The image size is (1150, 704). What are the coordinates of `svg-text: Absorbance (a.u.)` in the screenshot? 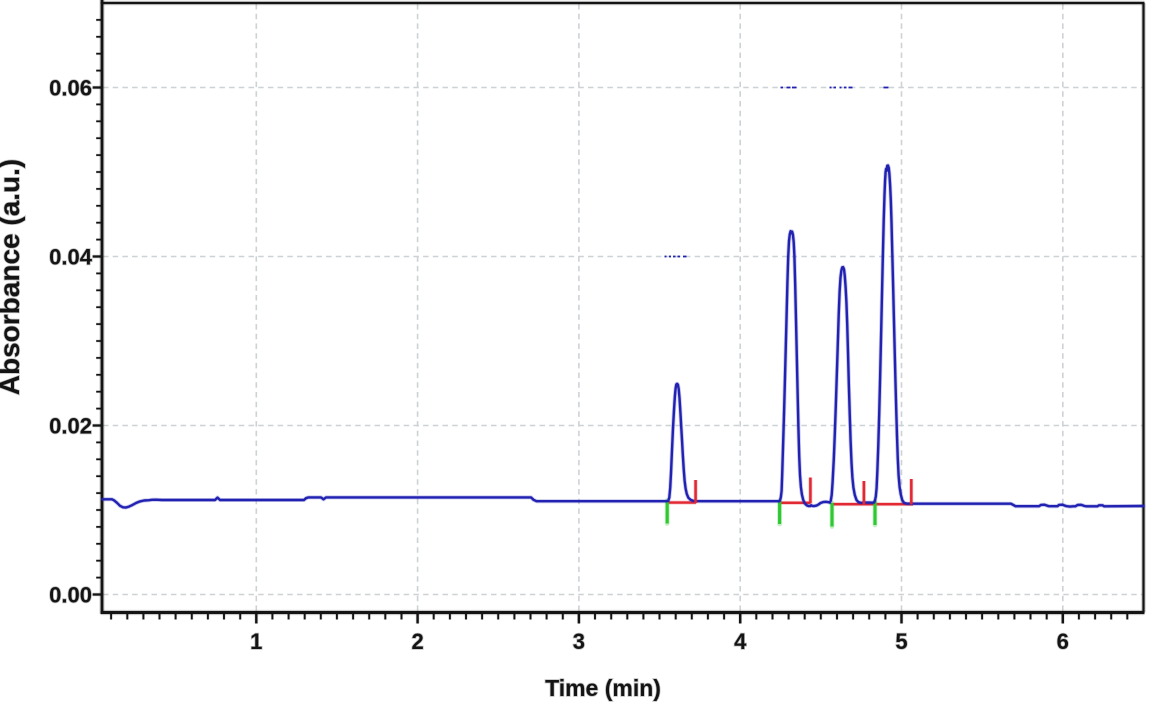 It's located at (12, 277).